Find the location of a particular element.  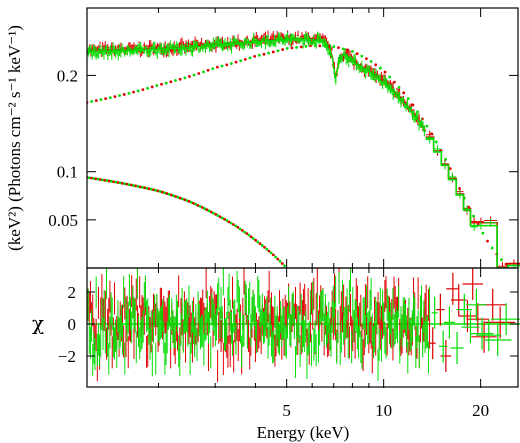

red-model-steps is located at coordinates (472, 202).